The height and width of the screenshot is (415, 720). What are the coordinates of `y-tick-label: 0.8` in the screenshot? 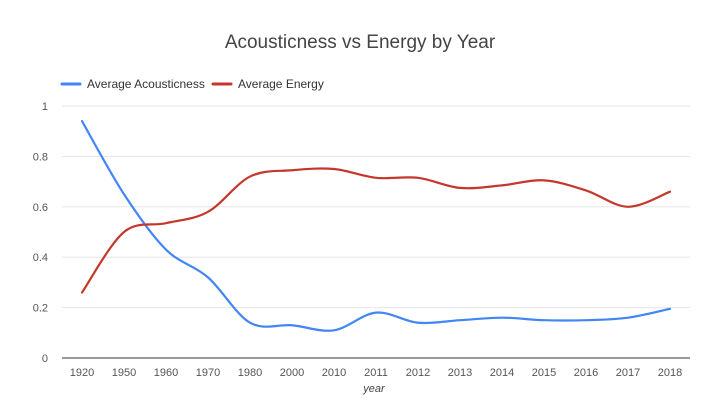 It's located at (40, 157).